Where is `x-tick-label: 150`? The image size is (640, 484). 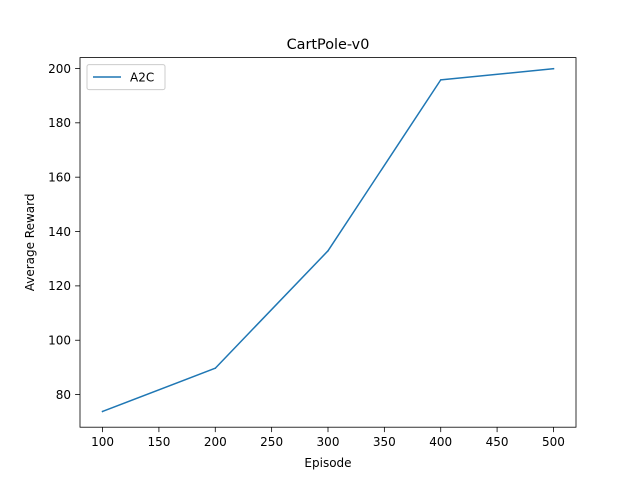
x-tick-label: 150 is located at coordinates (158, 442).